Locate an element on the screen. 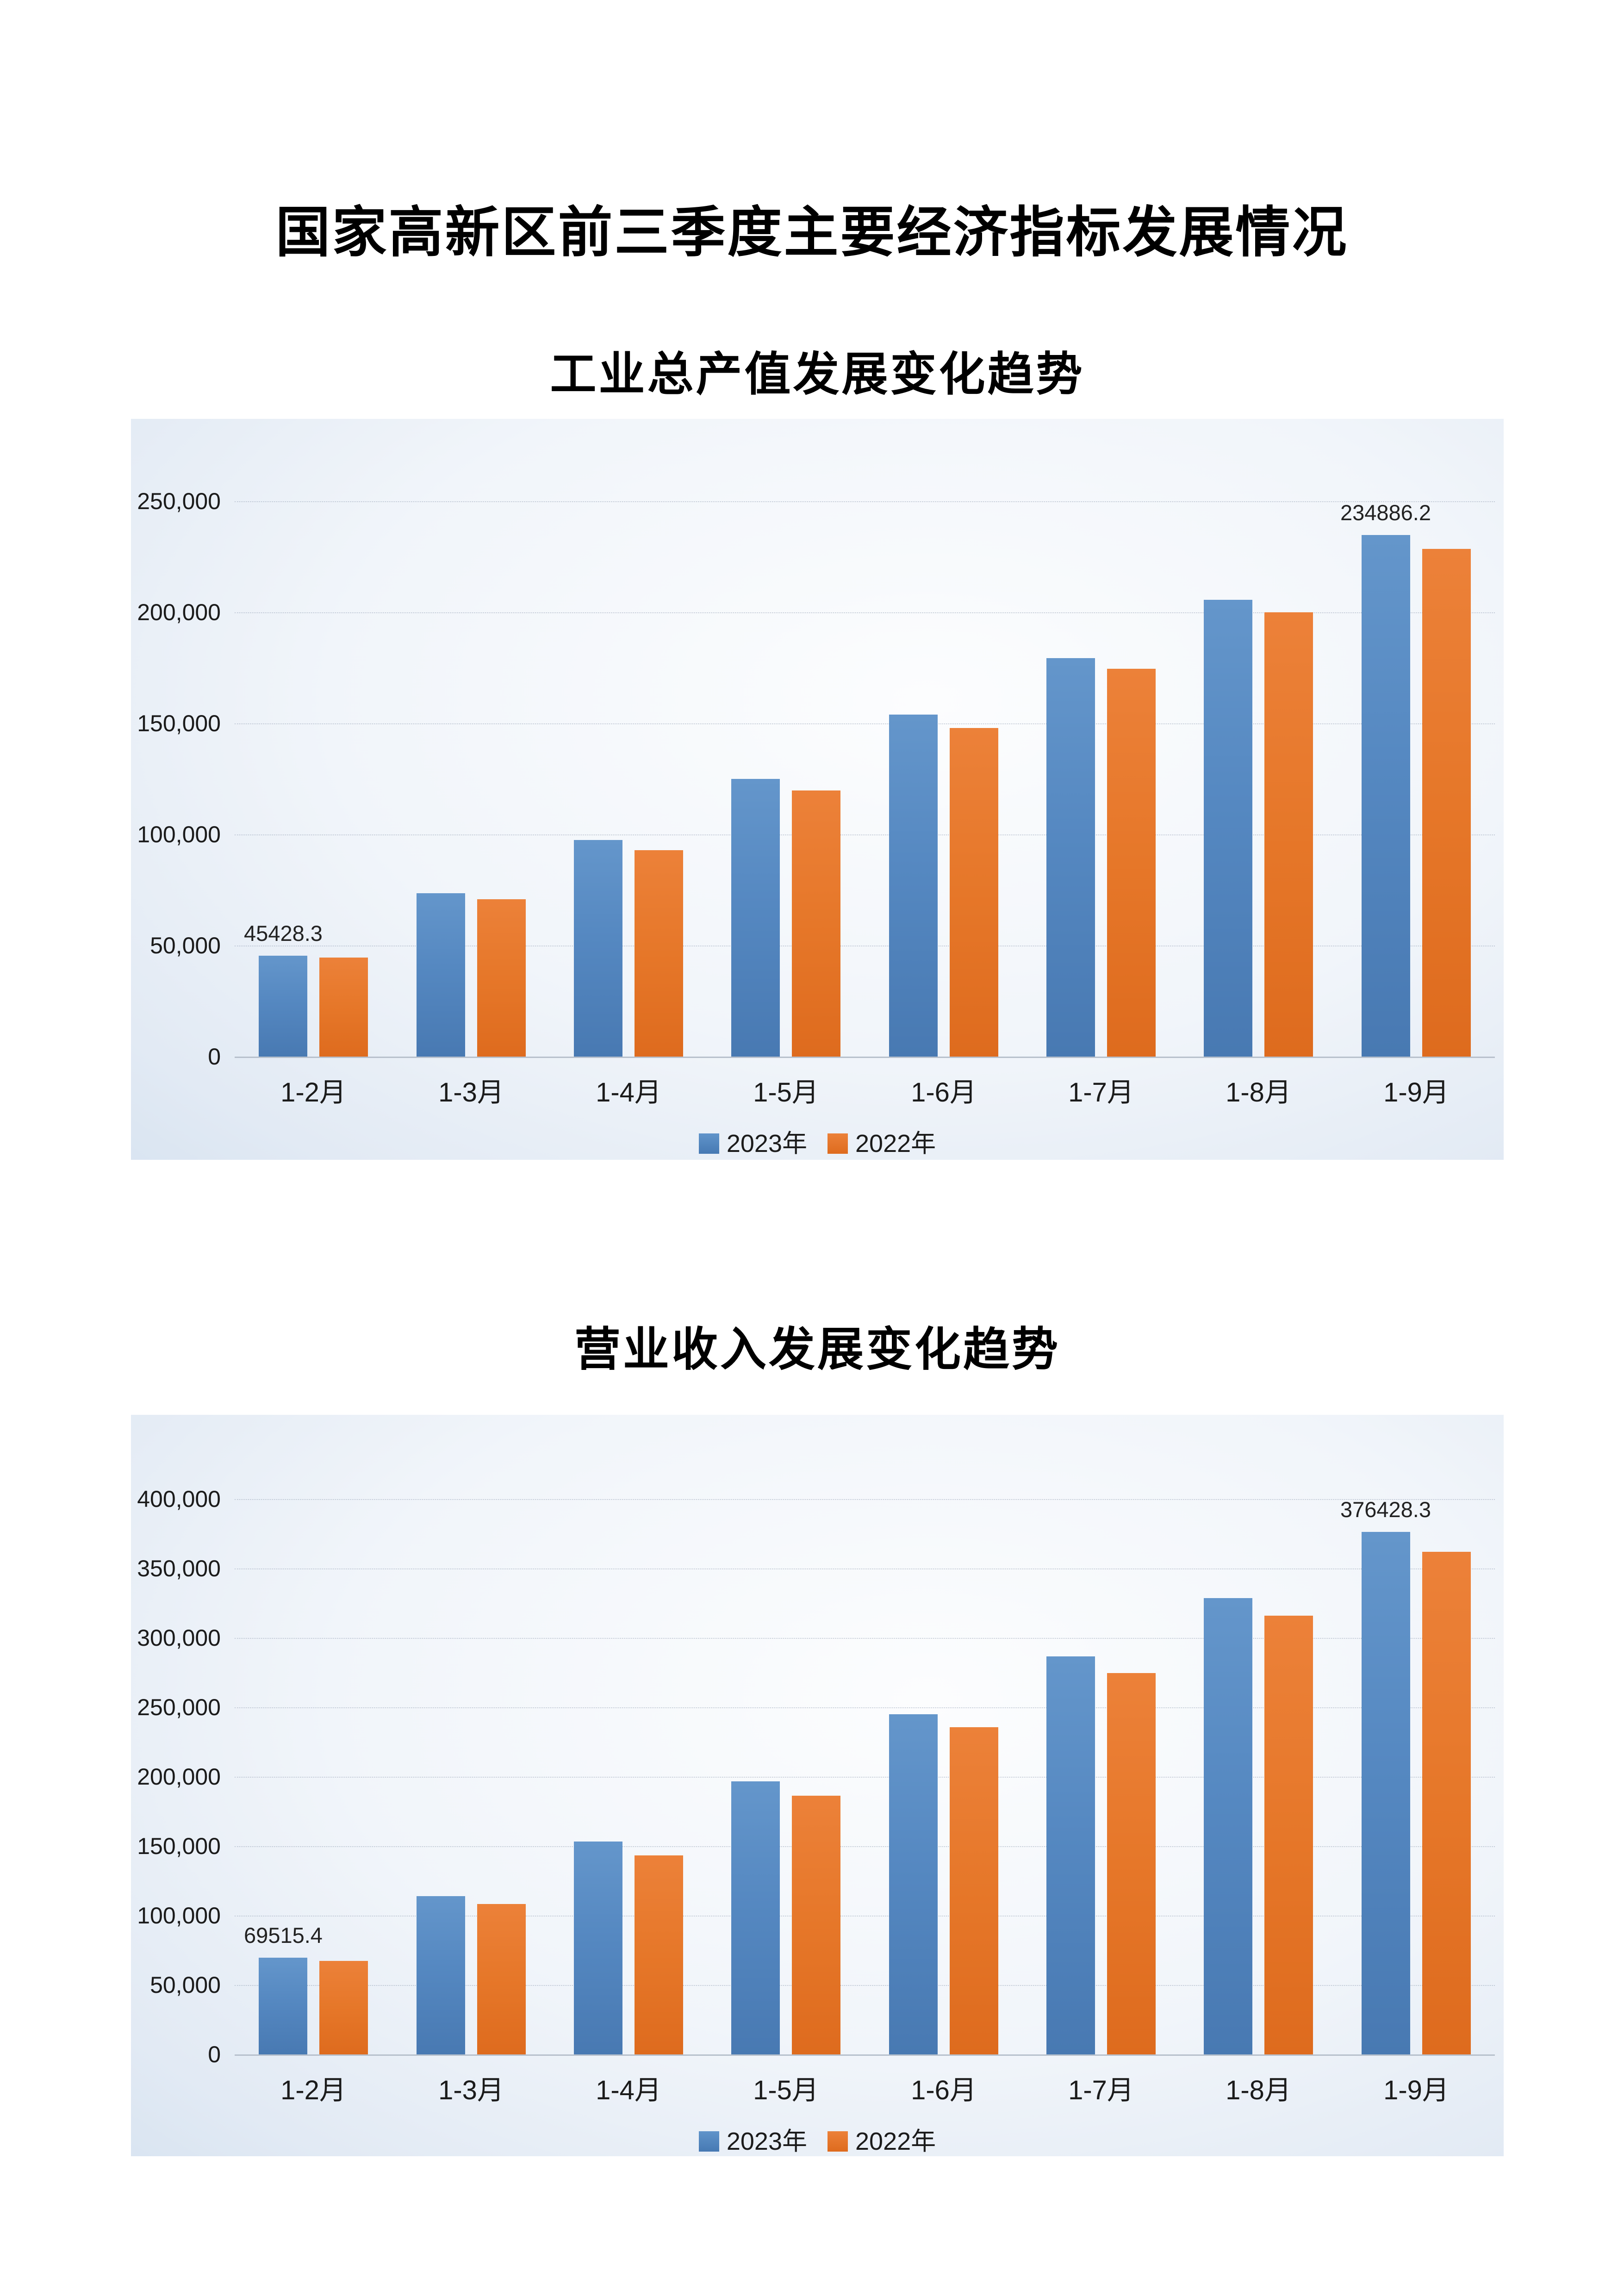 Image resolution: width=1624 pixels, height=2296 pixels. y-axis-label: 300,000 is located at coordinates (179, 1638).